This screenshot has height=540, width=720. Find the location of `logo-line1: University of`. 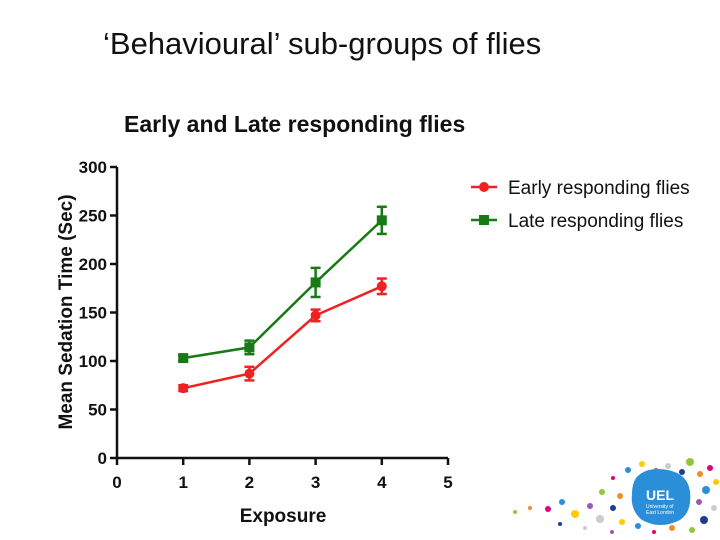

logo-line1: University of is located at coordinates (660, 507).